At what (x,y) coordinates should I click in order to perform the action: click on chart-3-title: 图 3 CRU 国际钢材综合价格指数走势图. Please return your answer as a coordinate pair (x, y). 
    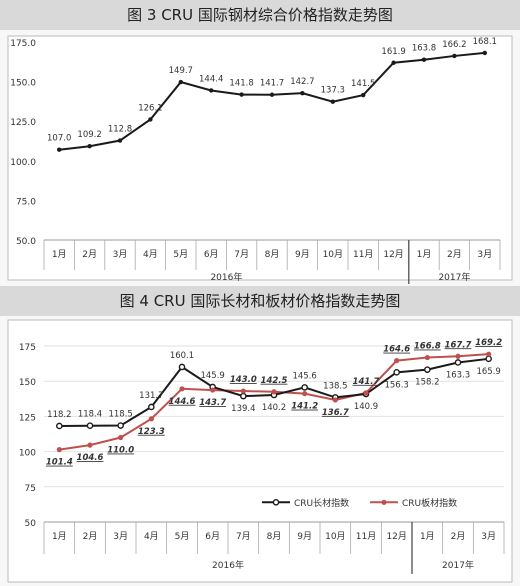
    Looking at the image, I should click on (260, 15).